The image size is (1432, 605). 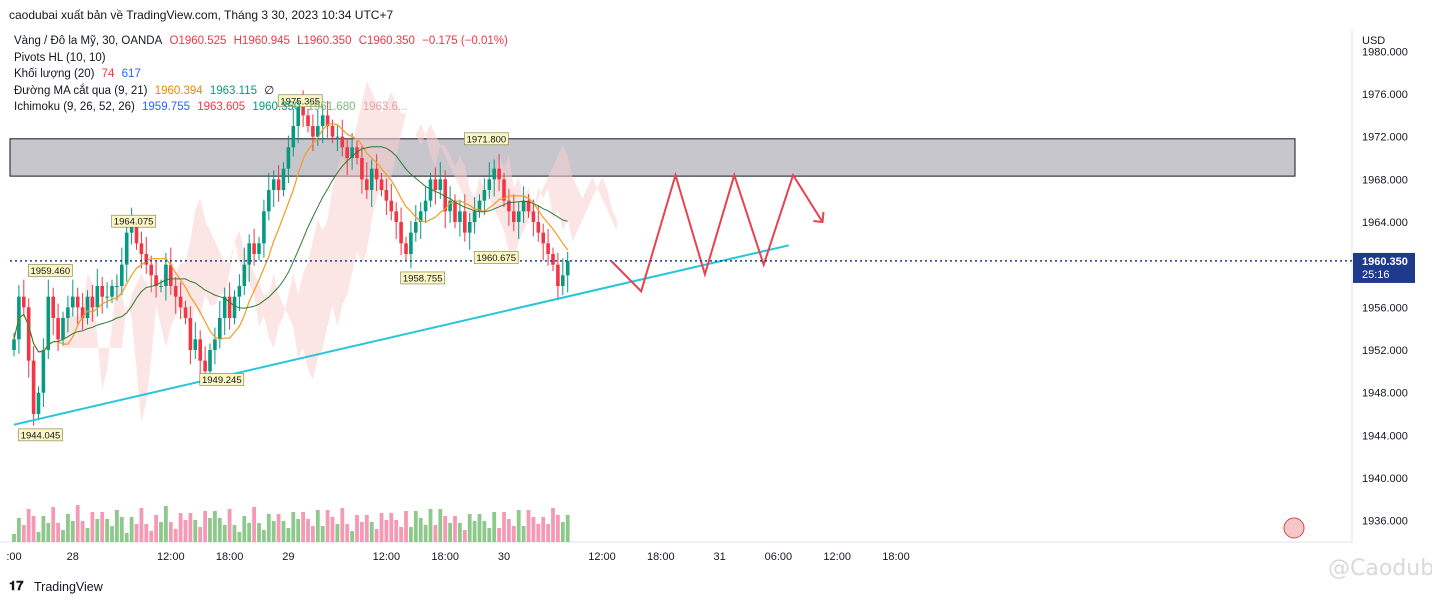 I want to click on legend-volume-row: Khối lượng (20) 74 617, so click(x=263, y=74).